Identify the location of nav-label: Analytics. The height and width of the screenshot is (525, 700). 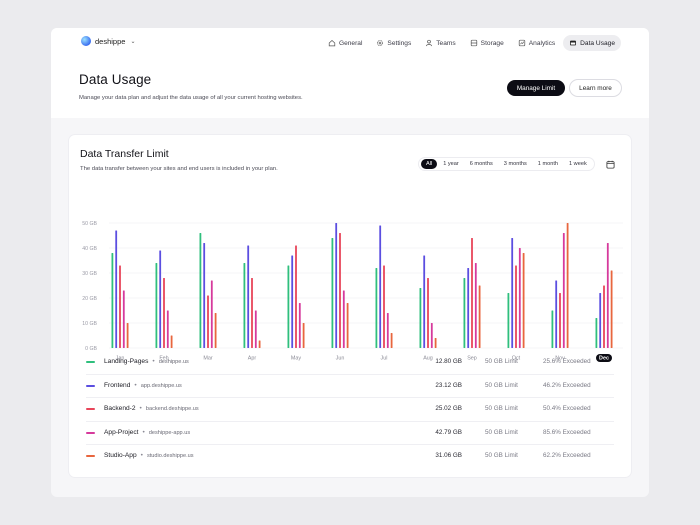
(542, 43).